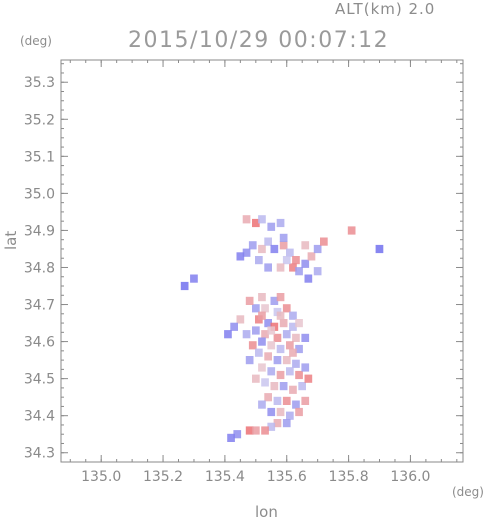 The width and height of the screenshot is (491, 521). Describe the element at coordinates (225, 477) in the screenshot. I see `x-tick-label: 135.4` at that location.